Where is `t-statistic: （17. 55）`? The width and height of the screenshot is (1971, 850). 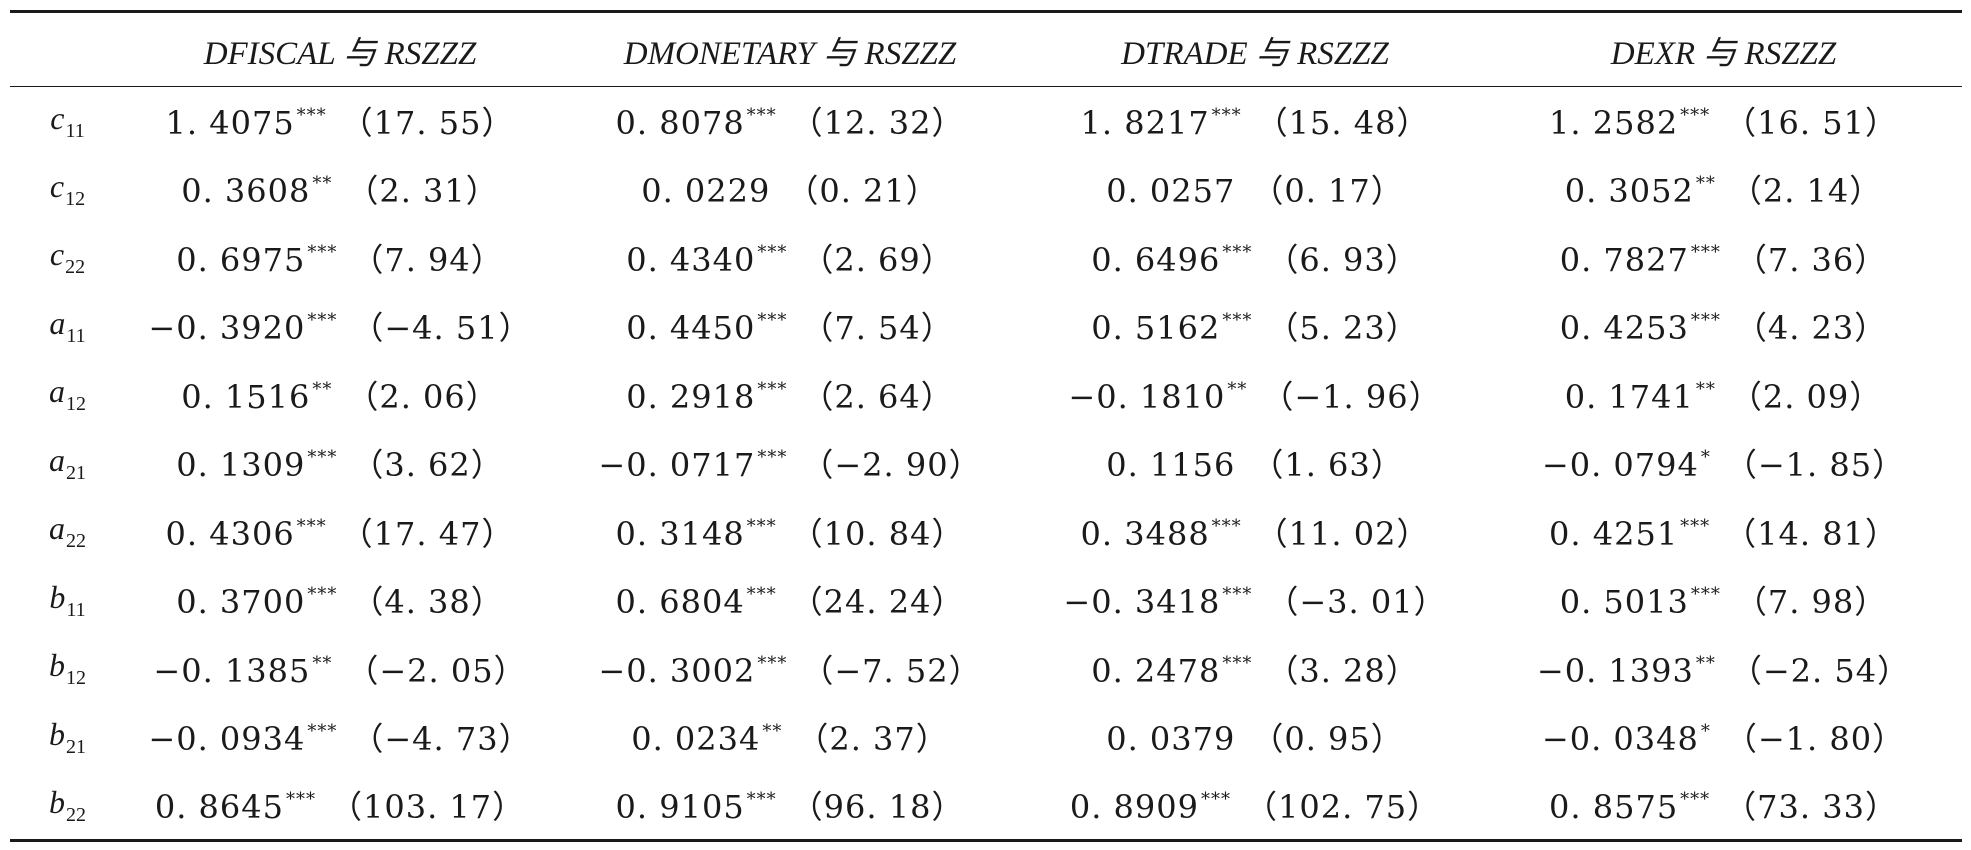
t-statistic: （17. 55） is located at coordinates (427, 123).